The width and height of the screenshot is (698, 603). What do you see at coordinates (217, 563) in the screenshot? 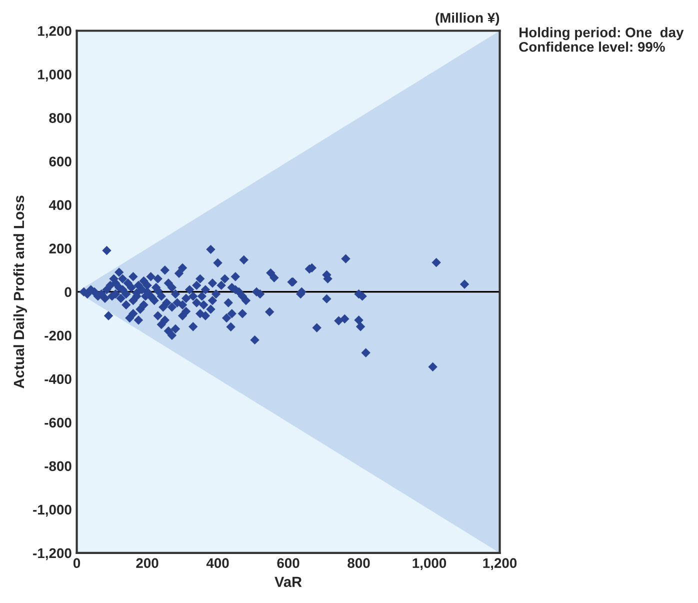
I see `x-tick-label: 400` at bounding box center [217, 563].